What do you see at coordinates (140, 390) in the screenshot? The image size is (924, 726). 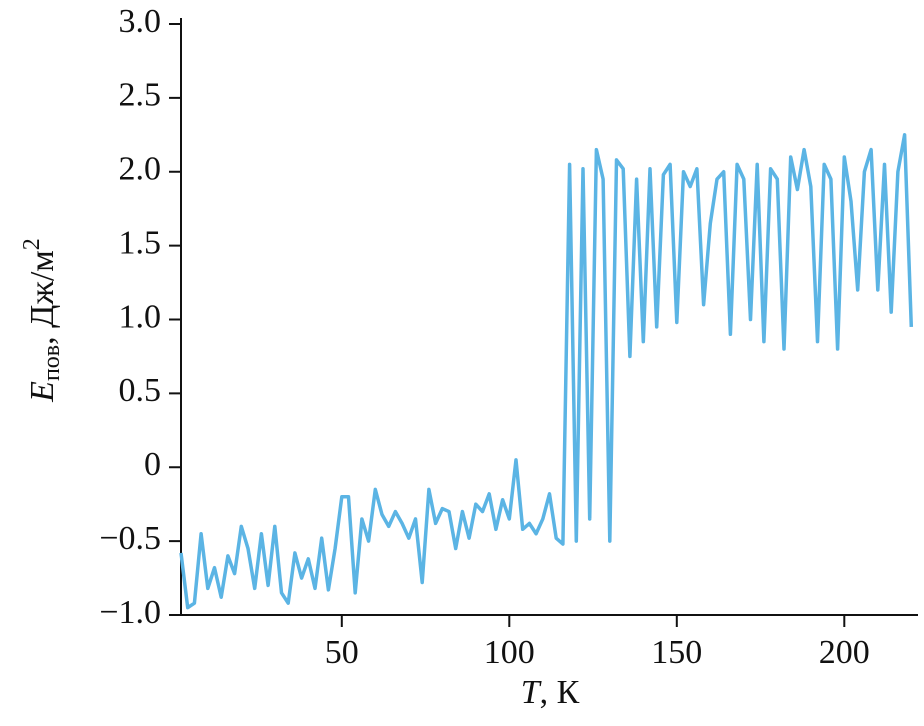 I see `y-tick-label: 0.5` at bounding box center [140, 390].